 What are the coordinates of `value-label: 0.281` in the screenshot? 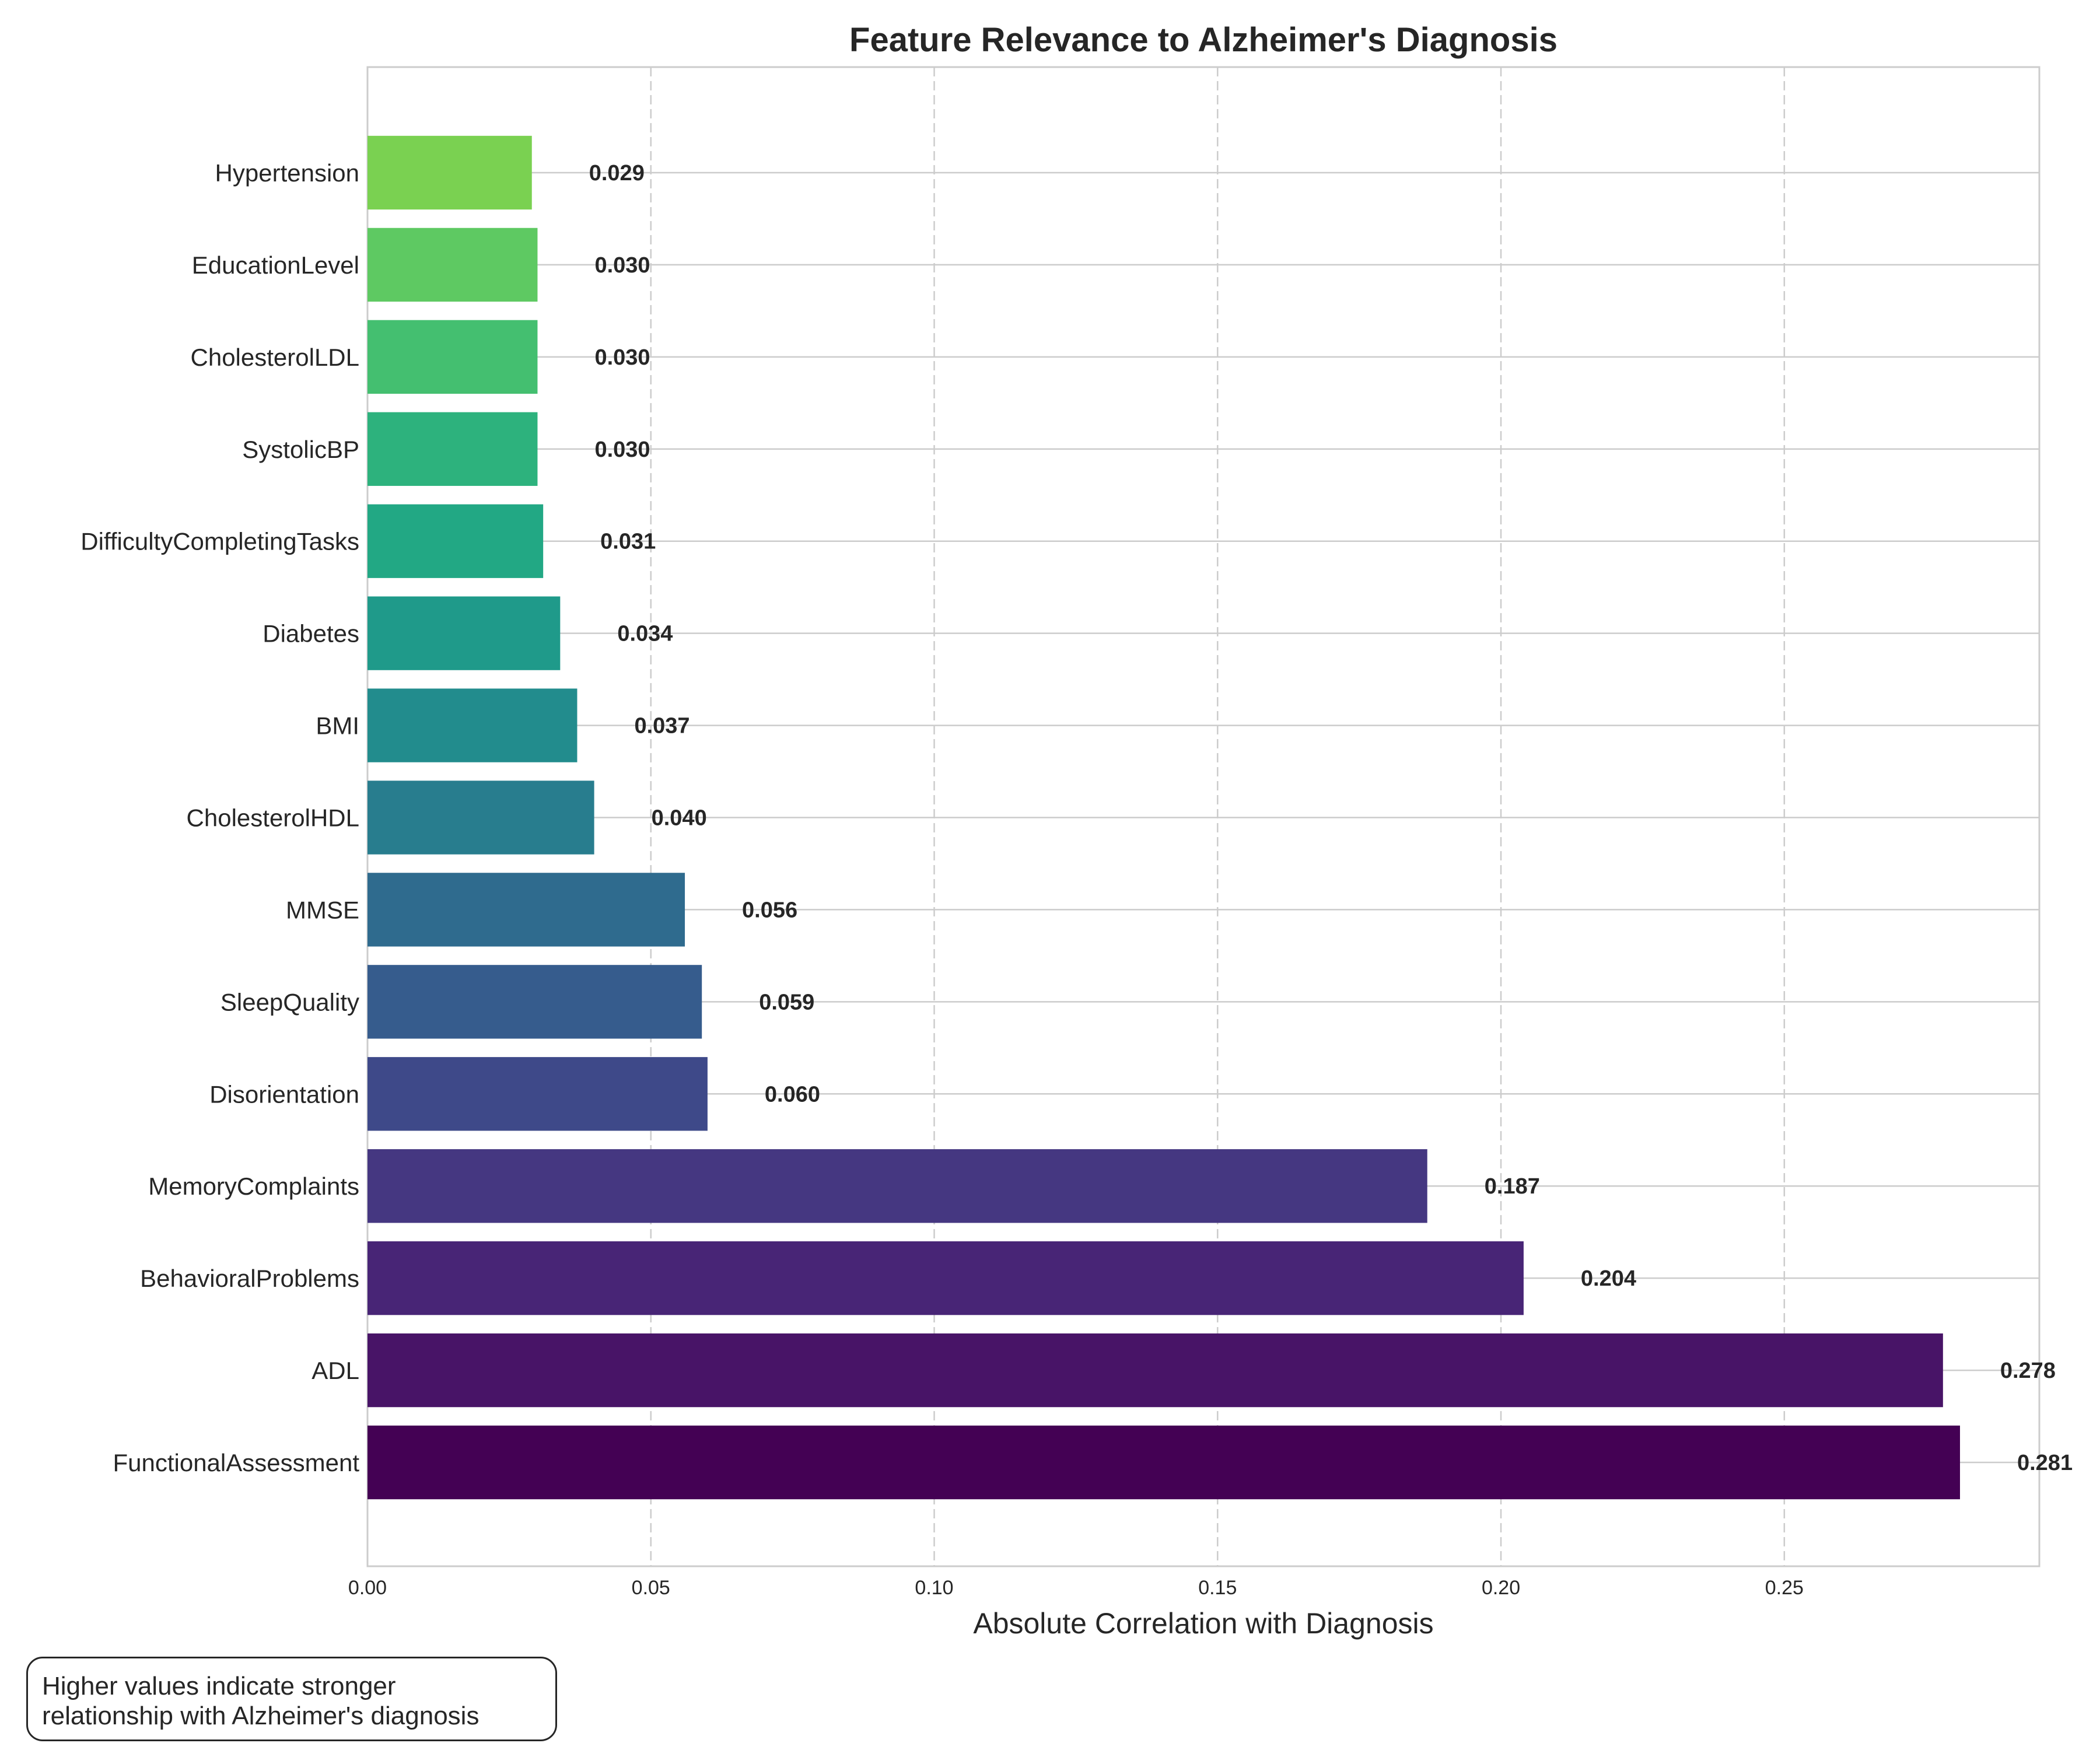 It's located at (2045, 1463).